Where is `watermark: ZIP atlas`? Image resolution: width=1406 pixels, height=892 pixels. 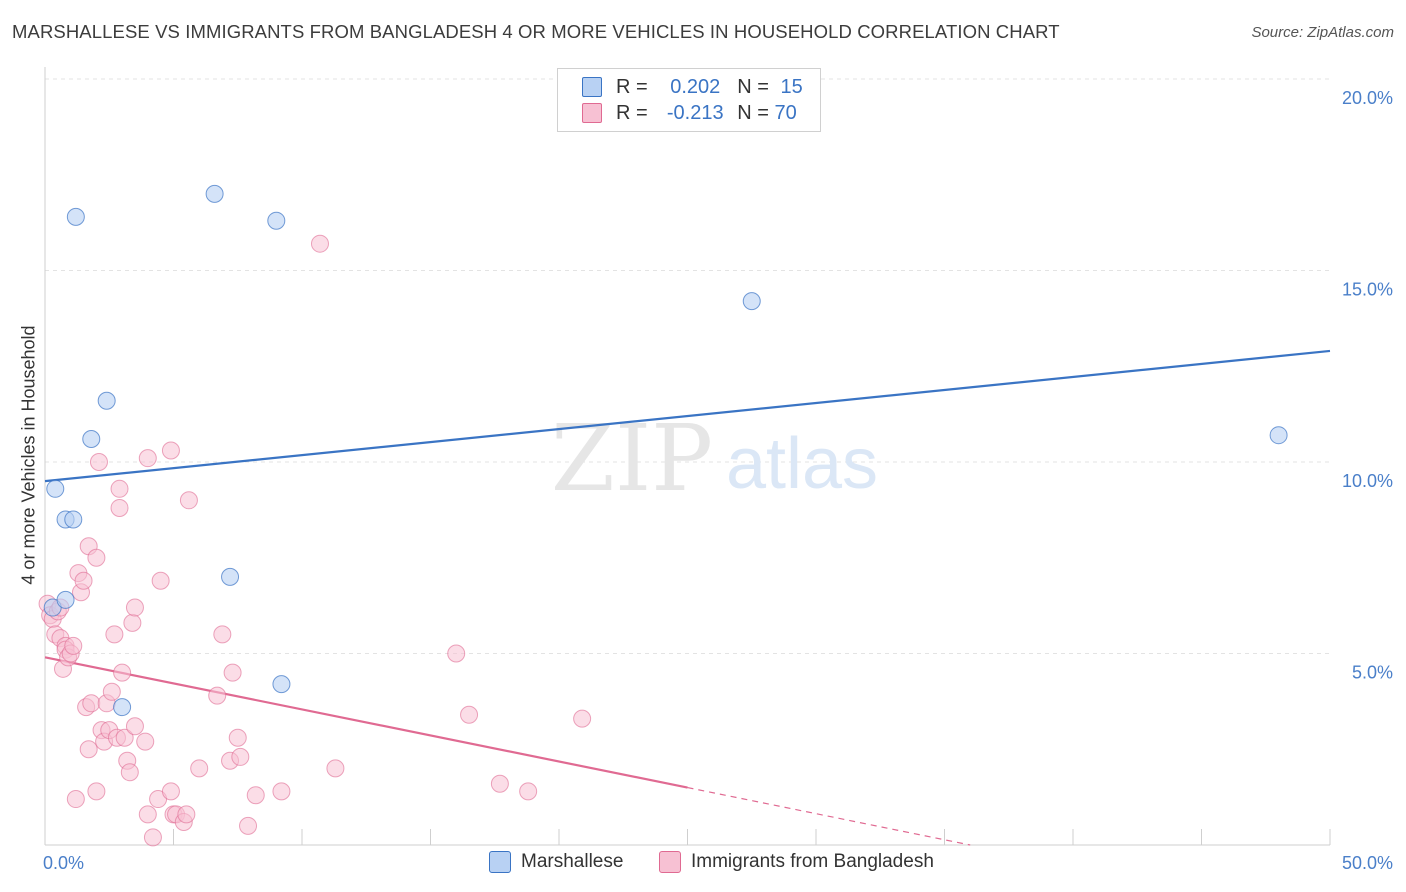 watermark: ZIP atlas is located at coordinates (714, 458).